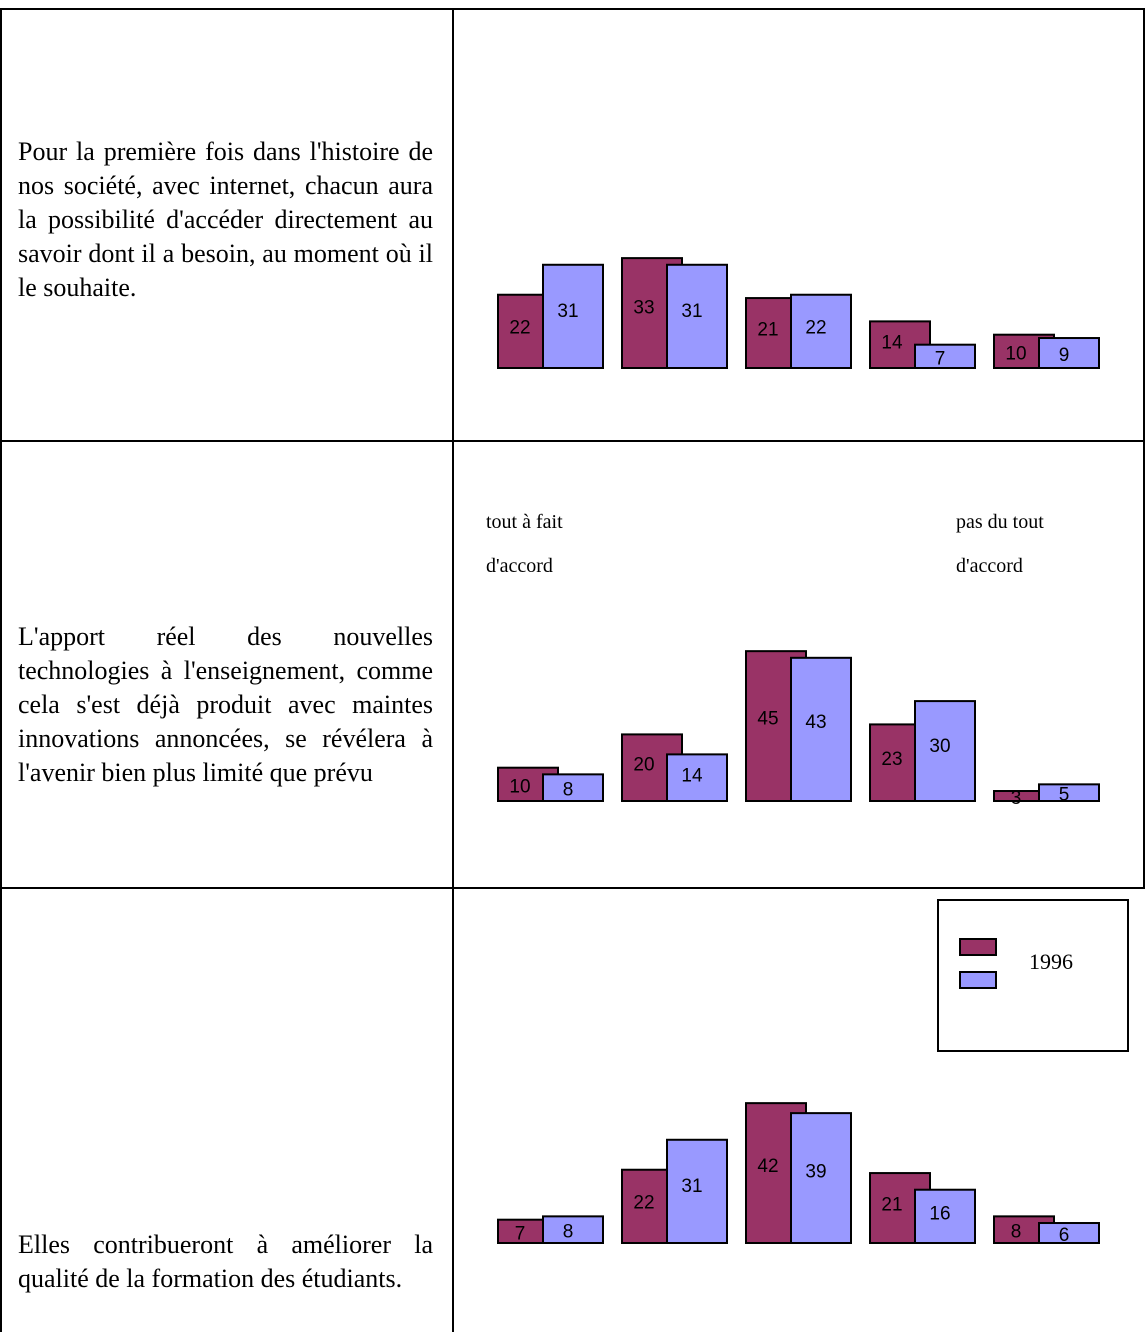  Describe the element at coordinates (1033, 975) in the screenshot. I see `chart-legend: 1996` at that location.